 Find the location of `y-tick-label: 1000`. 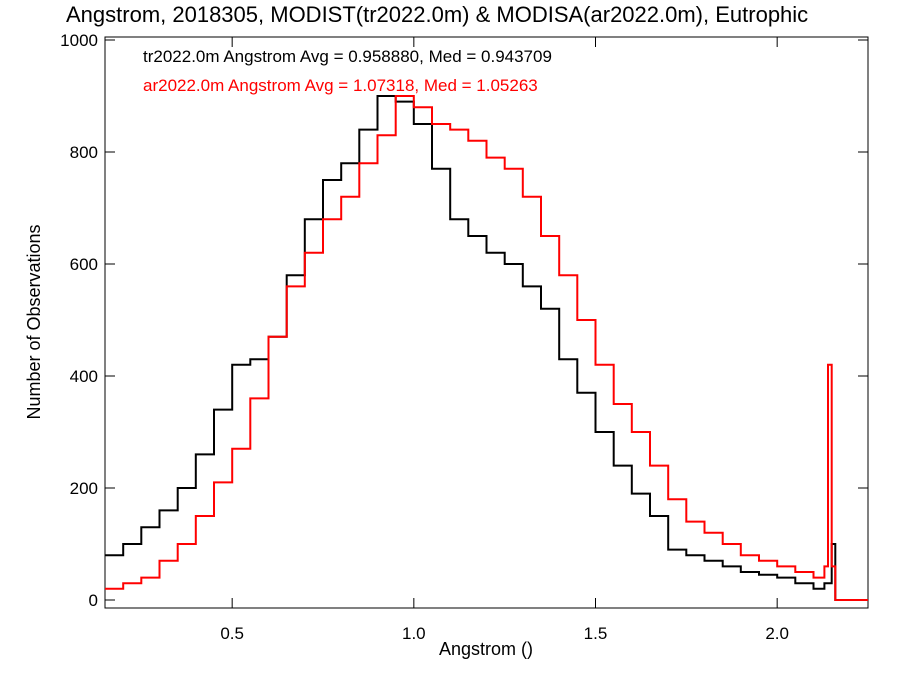

y-tick-label: 1000 is located at coordinates (79, 40).